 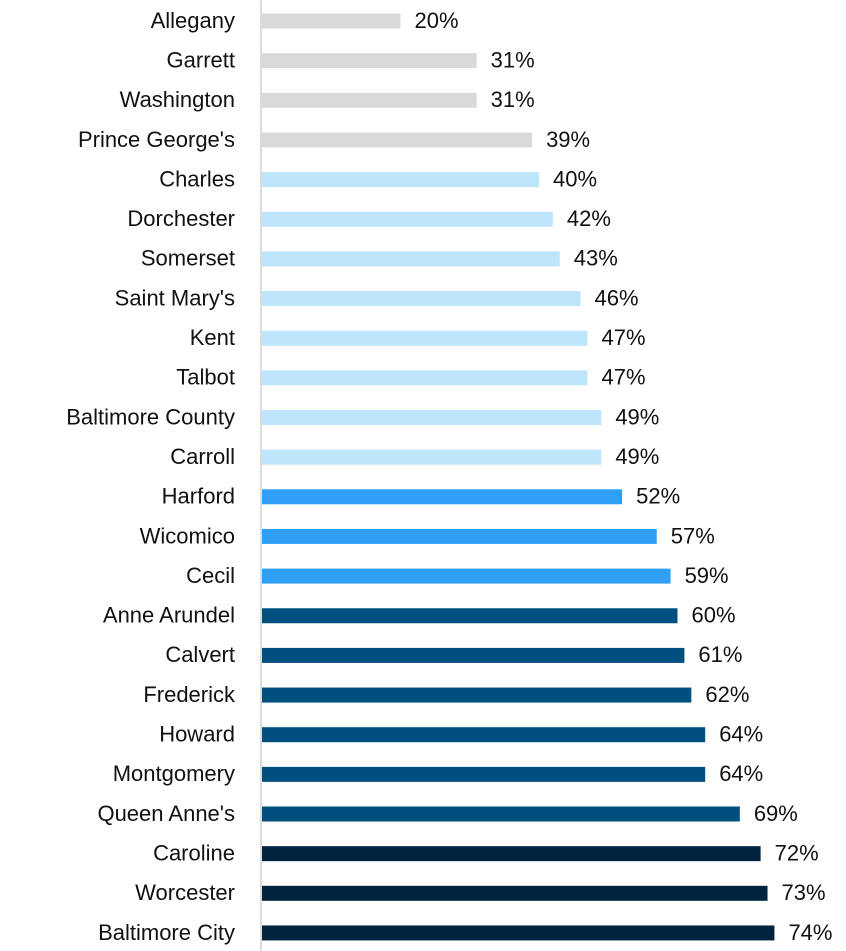 I want to click on category-label: Queen Anne's, so click(x=166, y=813).